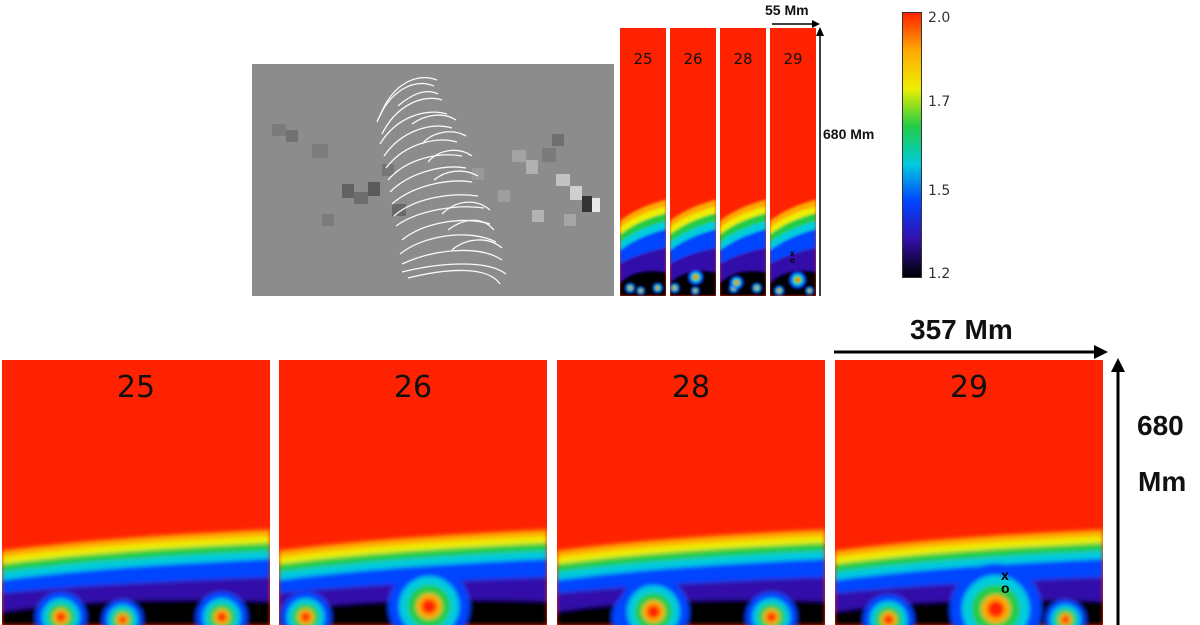 The image size is (1200, 625). I want to click on colorbar-tick: 1.7, so click(939, 102).